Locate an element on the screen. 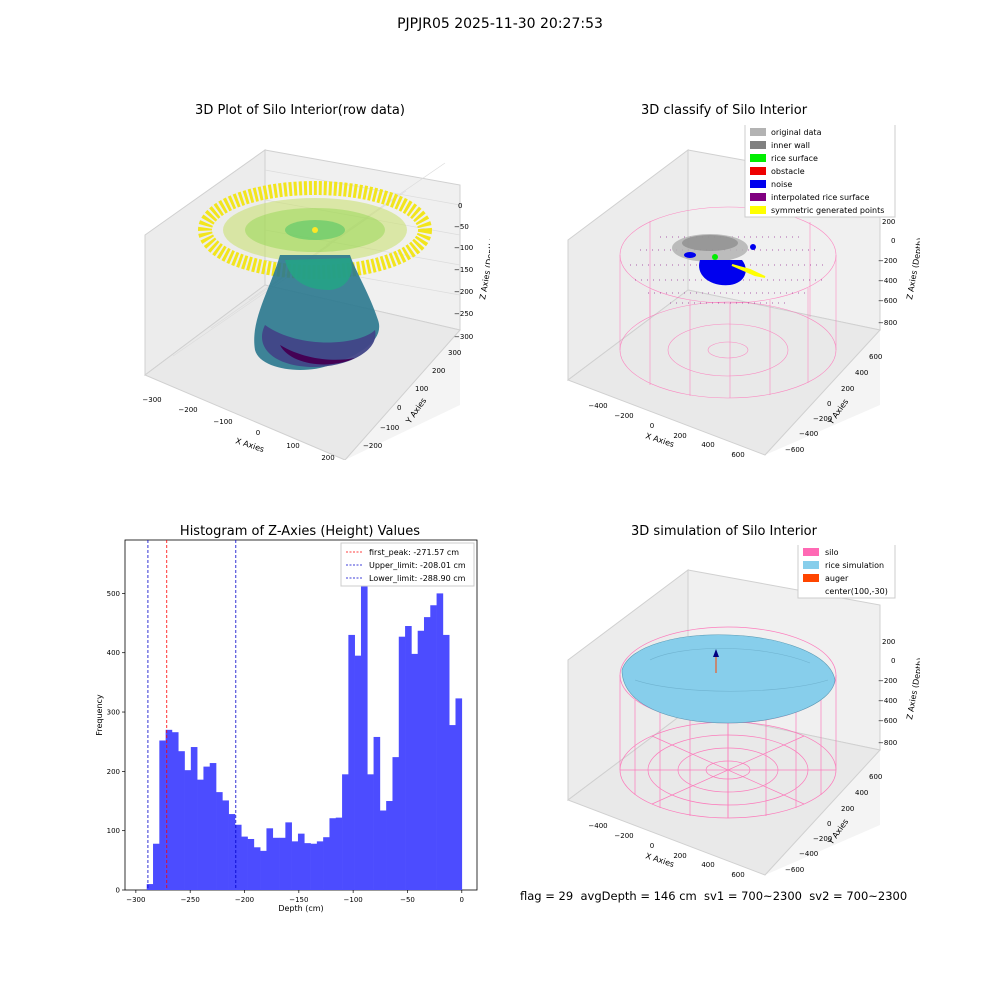  legend-label: silo is located at coordinates (832, 552).